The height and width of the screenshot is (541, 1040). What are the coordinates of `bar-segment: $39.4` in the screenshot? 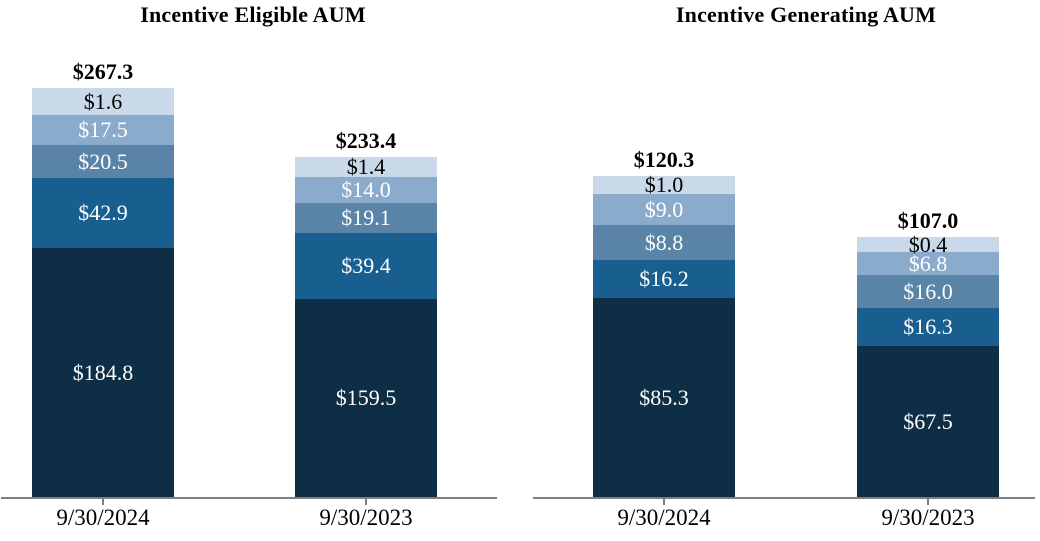 It's located at (366, 266).